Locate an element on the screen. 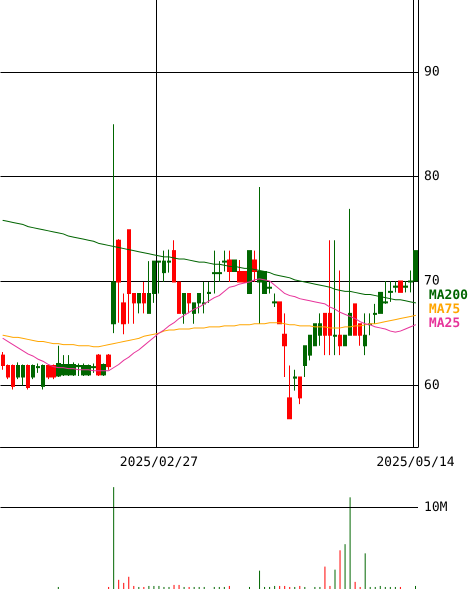  y-tick-label: 60 is located at coordinates (432, 385).